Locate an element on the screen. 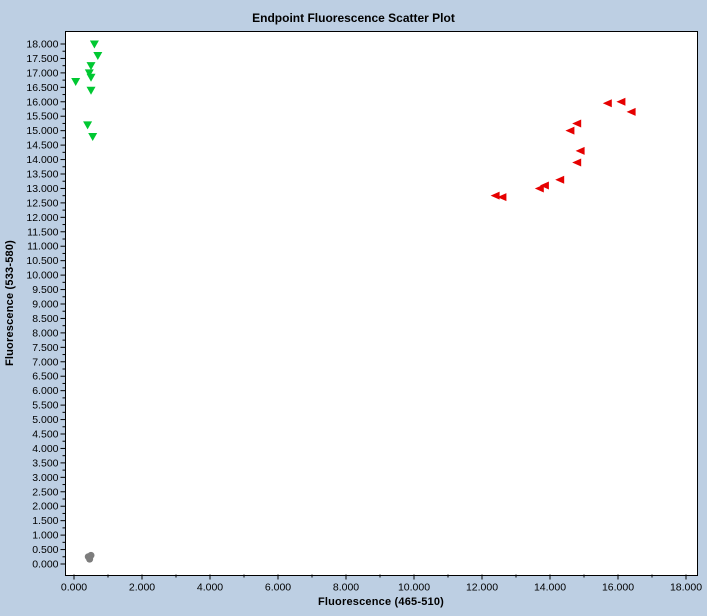 The height and width of the screenshot is (616, 707). y-tick-label: 8.000 is located at coordinates (45, 333).